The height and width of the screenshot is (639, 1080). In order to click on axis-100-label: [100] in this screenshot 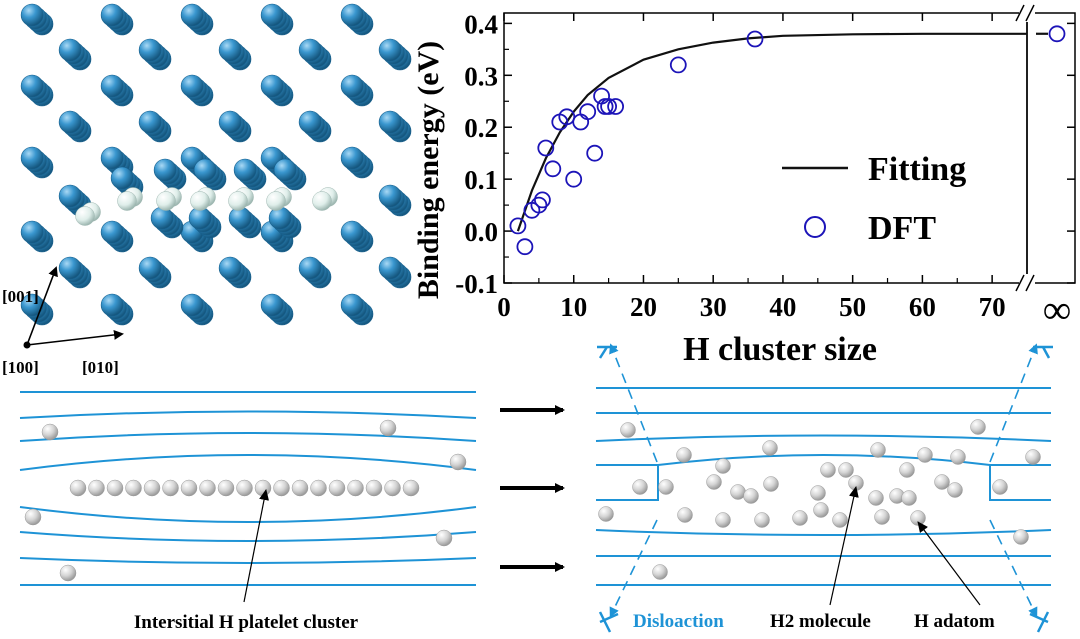, I will do `click(20, 367)`.